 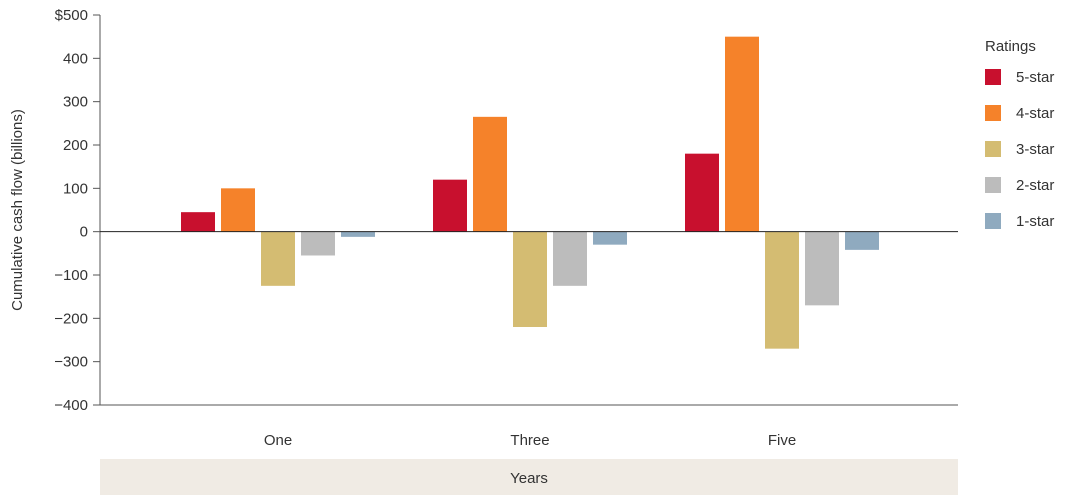 I want to click on bar-5-star-Five, so click(x=702, y=192).